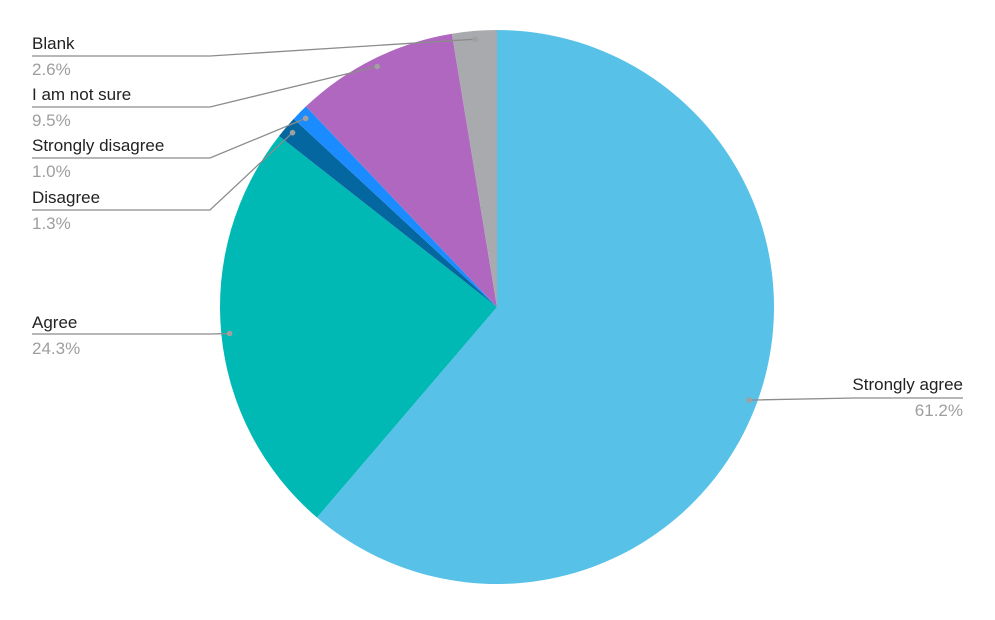 This screenshot has width=995, height=620. Describe the element at coordinates (66, 197) in the screenshot. I see `slice-label-disagree: Disagree` at that location.